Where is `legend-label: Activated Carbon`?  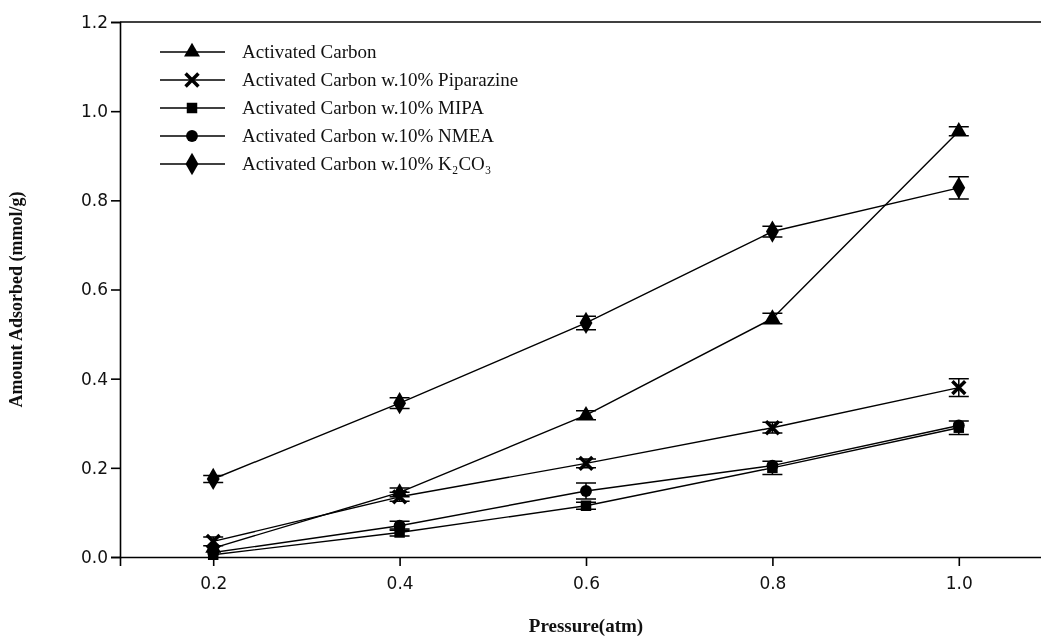 legend-label: Activated Carbon is located at coordinates (310, 51).